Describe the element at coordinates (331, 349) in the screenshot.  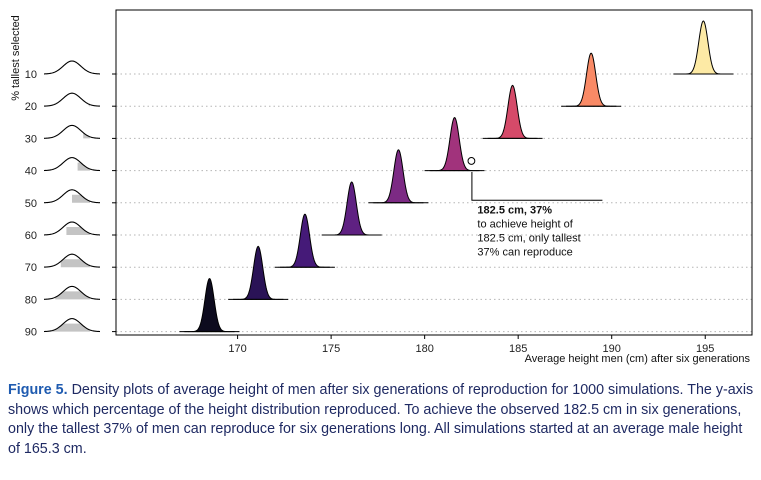
I see `x-tick-label-175: 175` at that location.